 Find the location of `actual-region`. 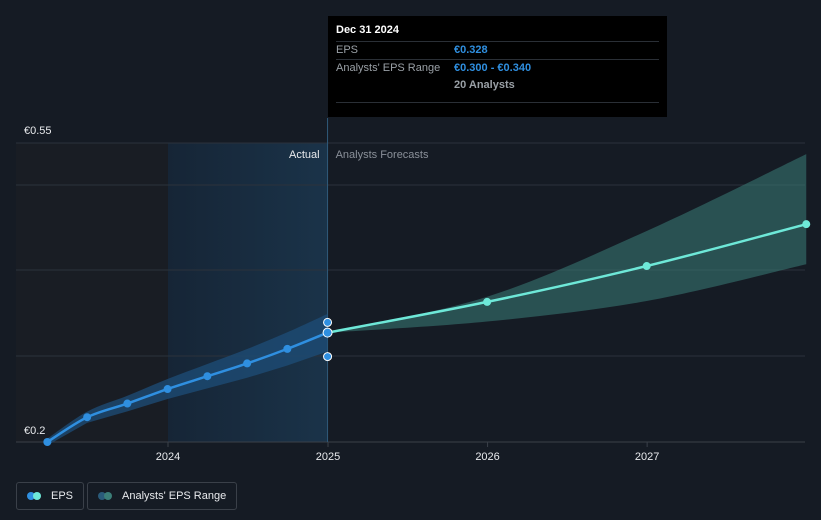

actual-region is located at coordinates (248, 292).